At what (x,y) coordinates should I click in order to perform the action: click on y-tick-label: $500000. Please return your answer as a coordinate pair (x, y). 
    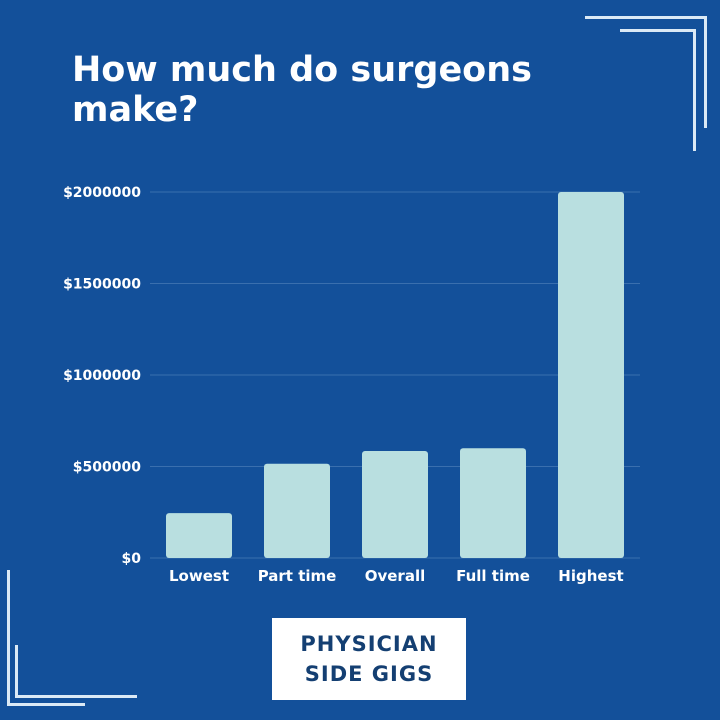
    Looking at the image, I should click on (107, 468).